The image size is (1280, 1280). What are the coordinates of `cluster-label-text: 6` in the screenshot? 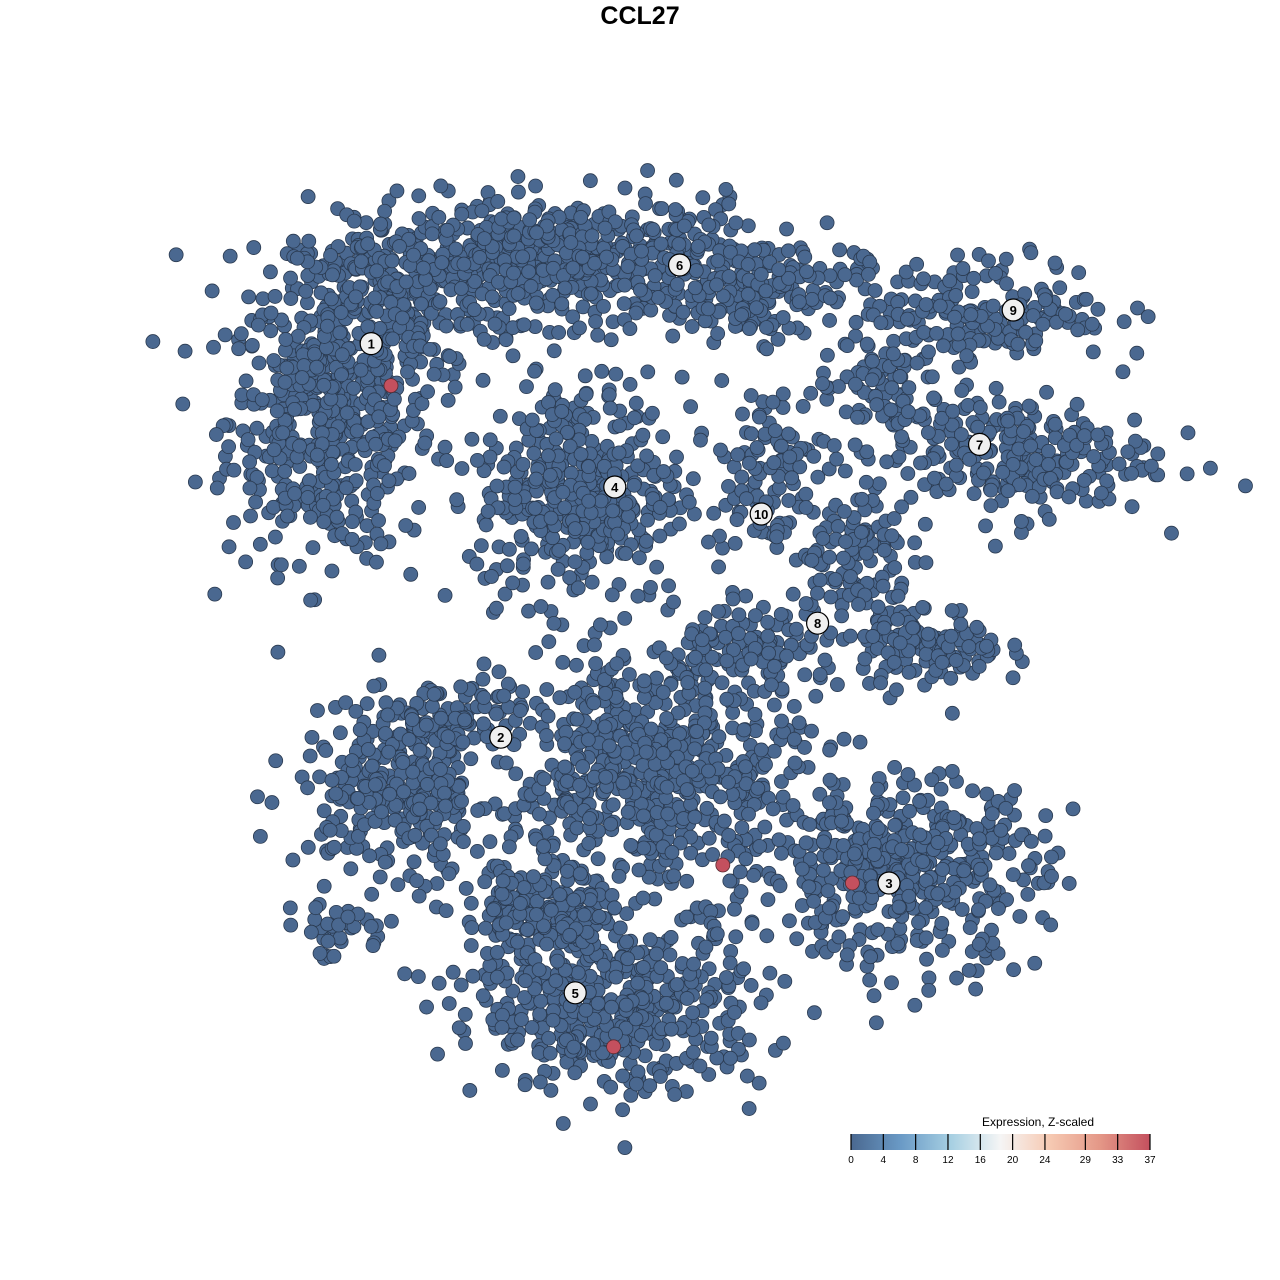 It's located at (679, 265).